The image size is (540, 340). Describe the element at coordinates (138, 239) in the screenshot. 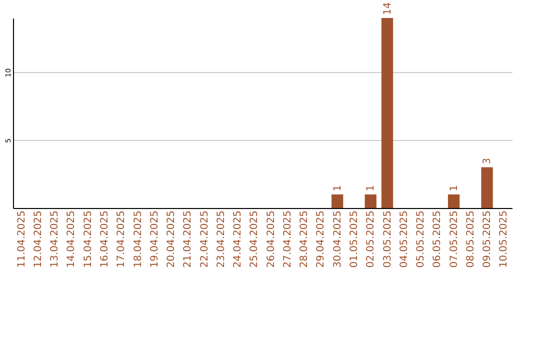

I see `x-tick-label: 18.04.2025` at that location.